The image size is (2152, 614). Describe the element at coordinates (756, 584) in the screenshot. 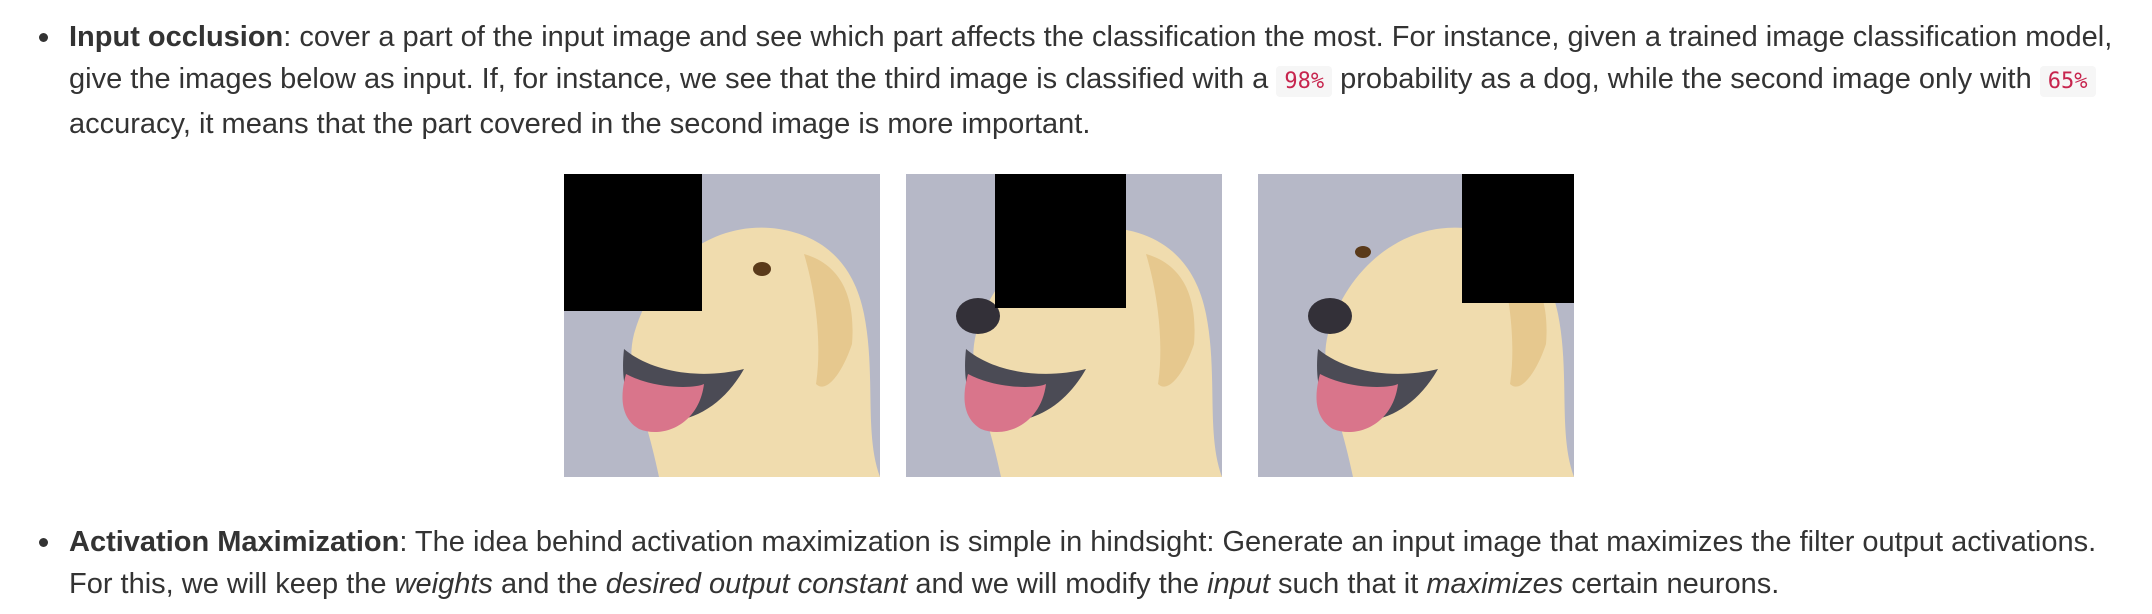

I see `emphasis-desired-output: desired output constant` at that location.